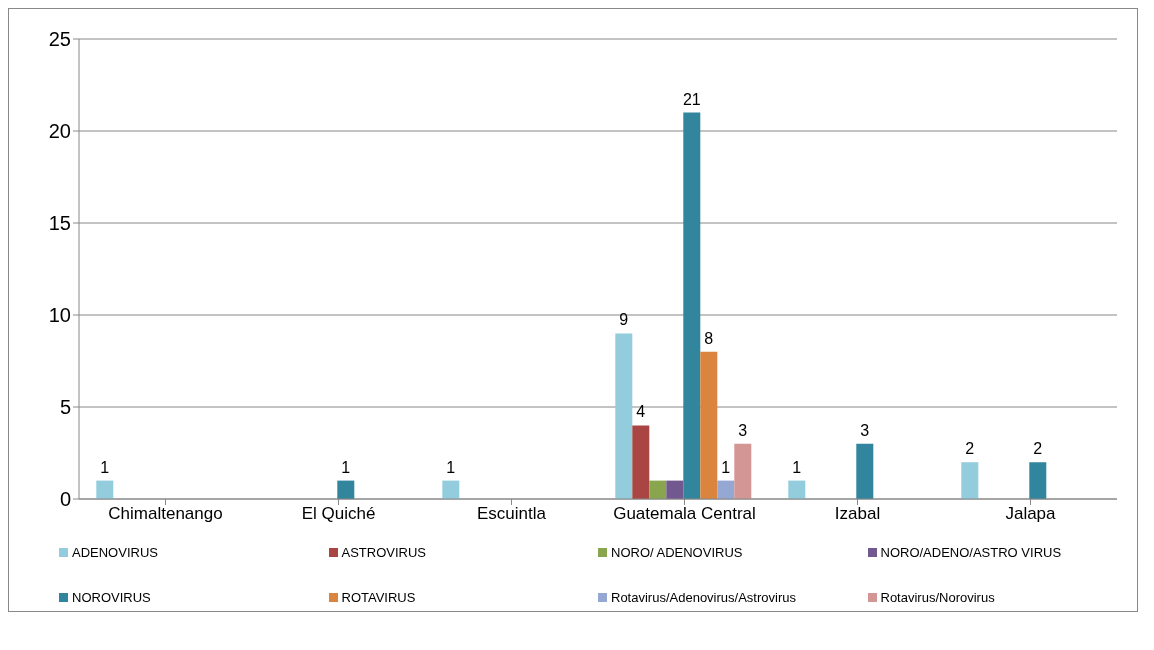  I want to click on x-tick-label: El Quiché, so click(338, 514).